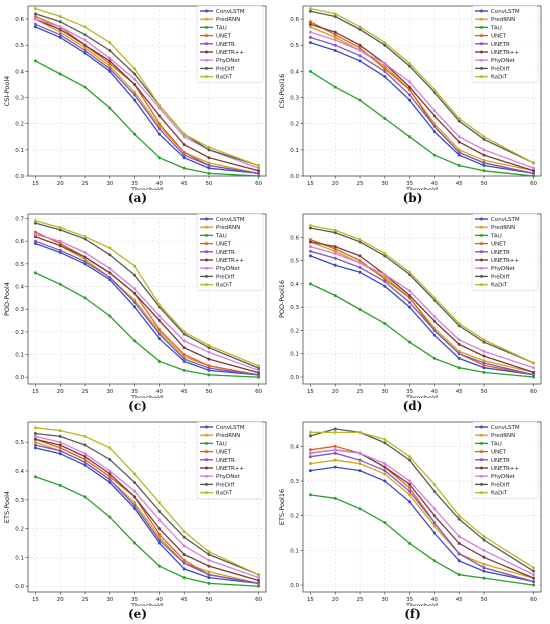 The image size is (550, 624). Describe the element at coordinates (230, 428) in the screenshot. I see `legend-entry: ConvLSTM` at that location.